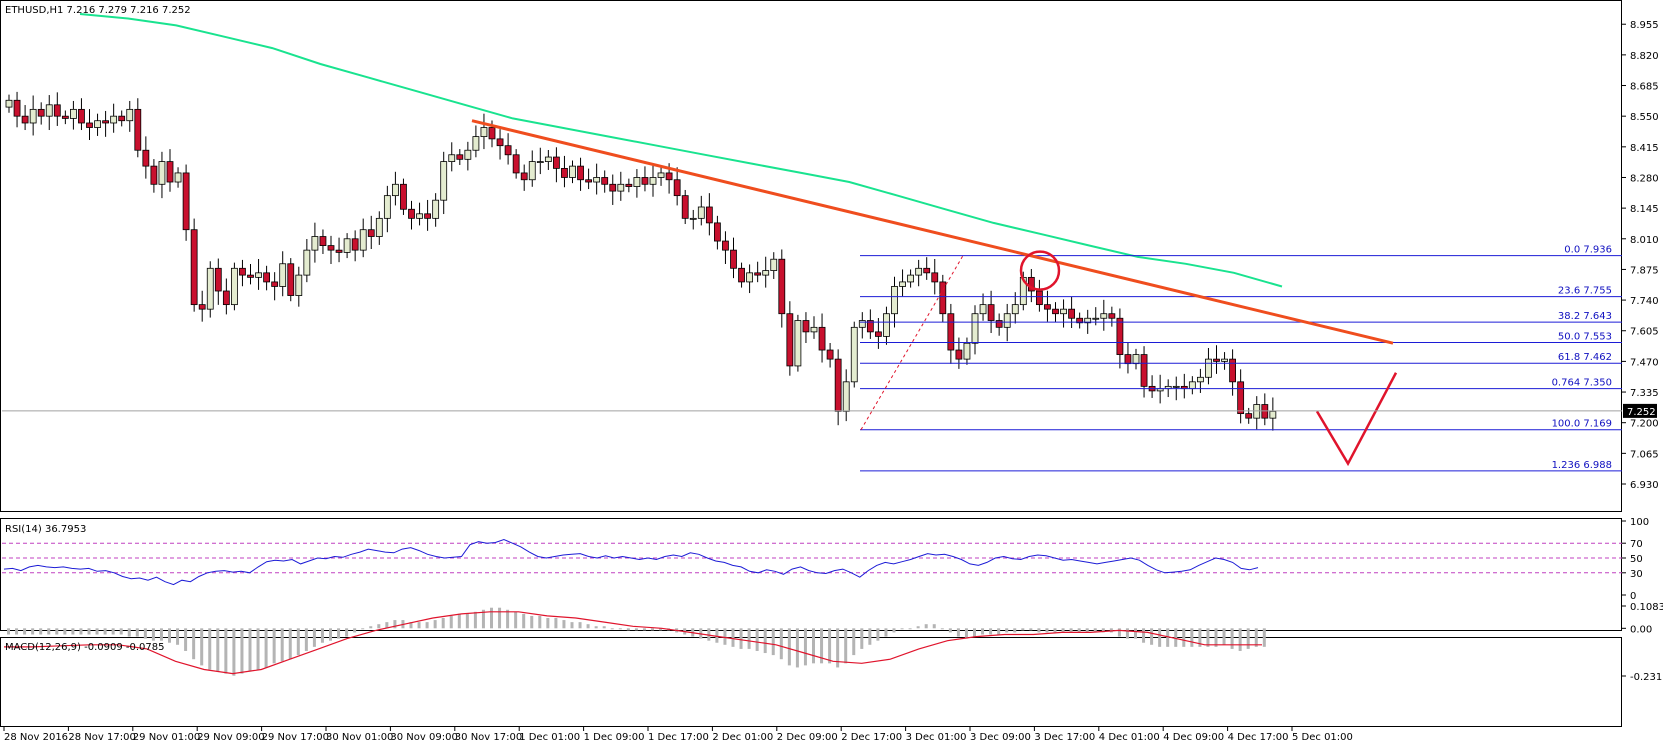  I want to click on rsi-axis-label-3: 30, so click(1636, 574).